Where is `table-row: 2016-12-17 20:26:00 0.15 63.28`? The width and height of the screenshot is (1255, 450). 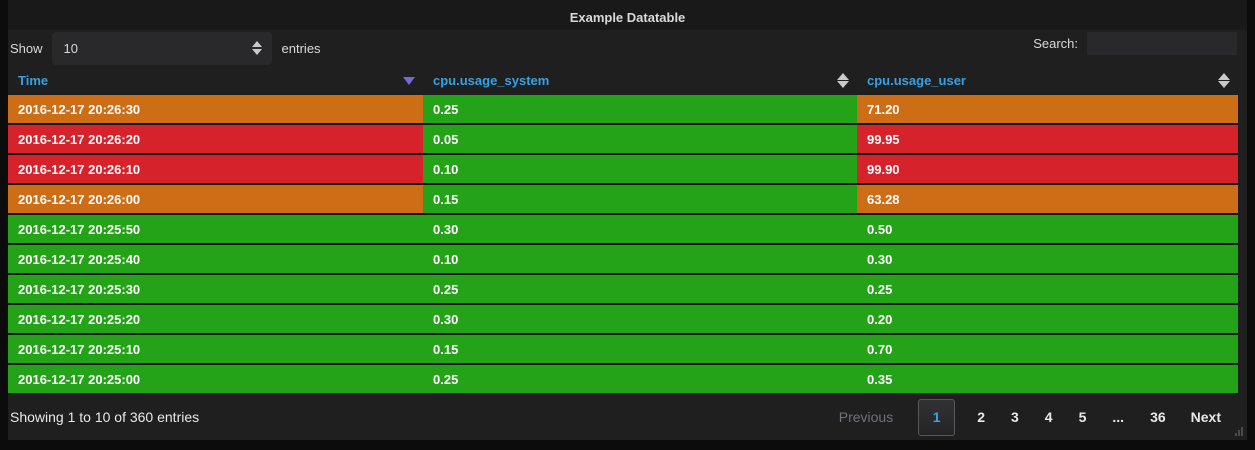 table-row: 2016-12-17 20:26:00 0.15 63.28 is located at coordinates (623, 199).